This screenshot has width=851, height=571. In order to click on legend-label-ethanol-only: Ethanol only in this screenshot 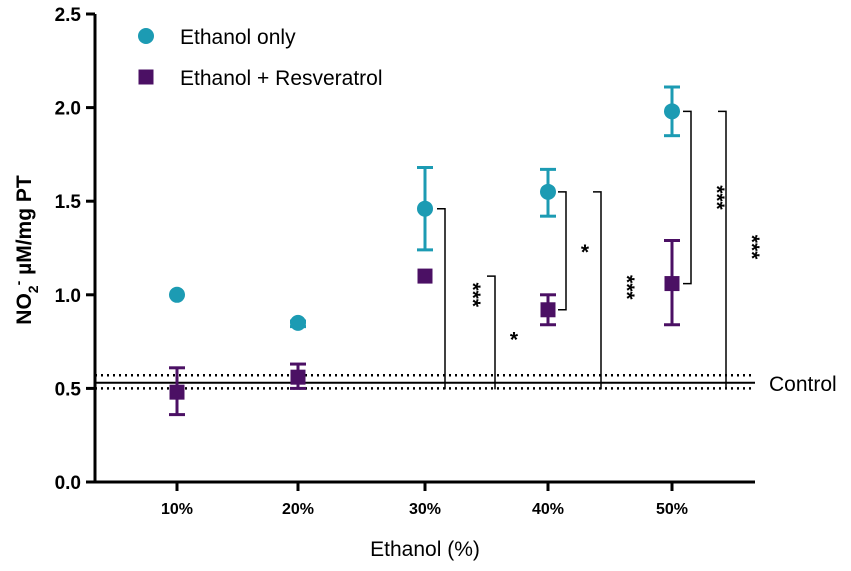, I will do `click(238, 37)`.